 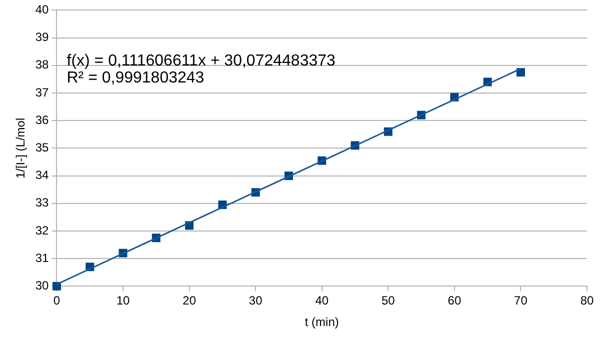 What do you see at coordinates (42, 230) in the screenshot?
I see `y-tick-label: 32` at bounding box center [42, 230].